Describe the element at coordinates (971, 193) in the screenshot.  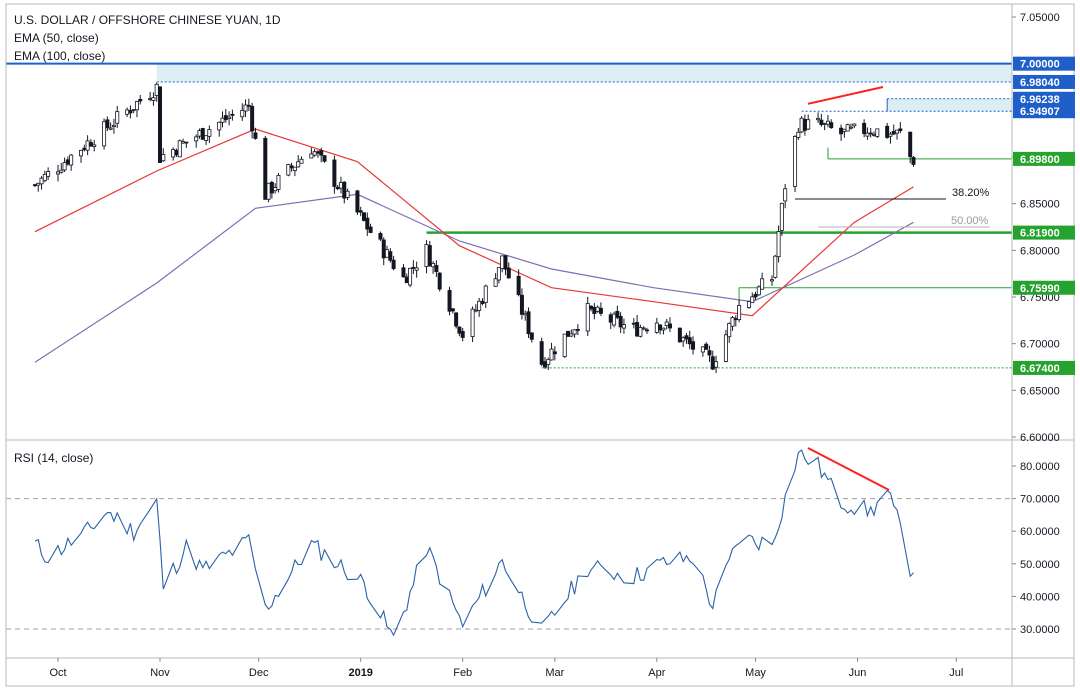
I see `fib-label: 38.20%` at that location.